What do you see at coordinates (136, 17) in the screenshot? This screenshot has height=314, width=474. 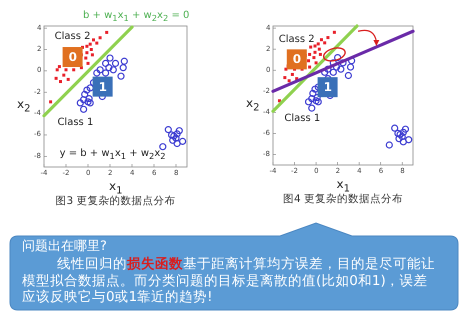 I see `text: b + w$_{1}$x$_{1}$ + w$_{2}$x$_{2}$ = 0` at bounding box center [136, 17].